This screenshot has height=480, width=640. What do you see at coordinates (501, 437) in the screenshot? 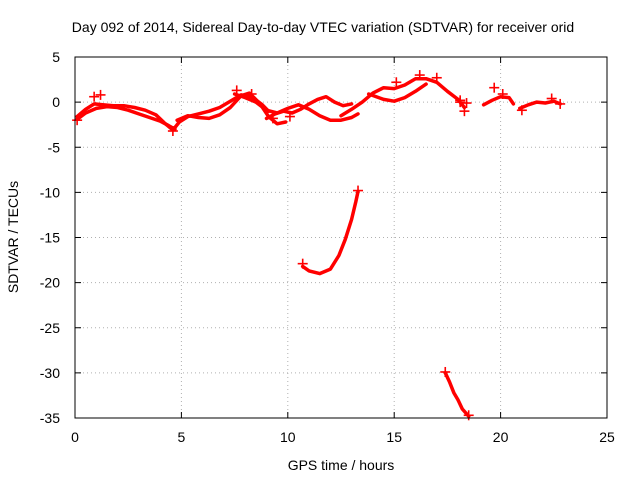
I see `x-tick-label: 20` at bounding box center [501, 437].